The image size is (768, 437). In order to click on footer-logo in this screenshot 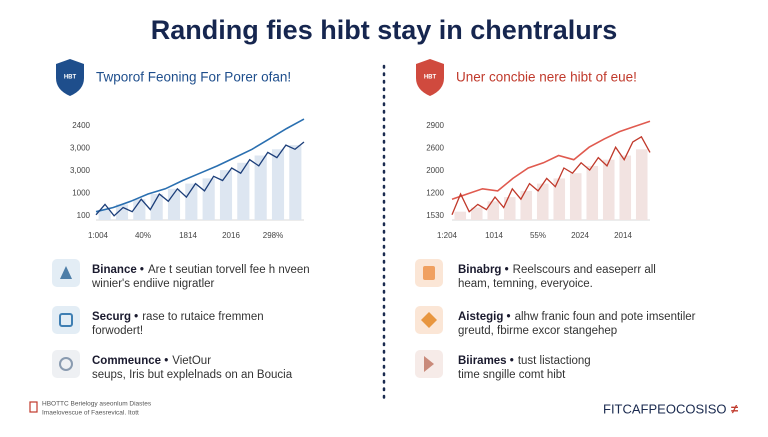, I will do `click(33, 407)`.